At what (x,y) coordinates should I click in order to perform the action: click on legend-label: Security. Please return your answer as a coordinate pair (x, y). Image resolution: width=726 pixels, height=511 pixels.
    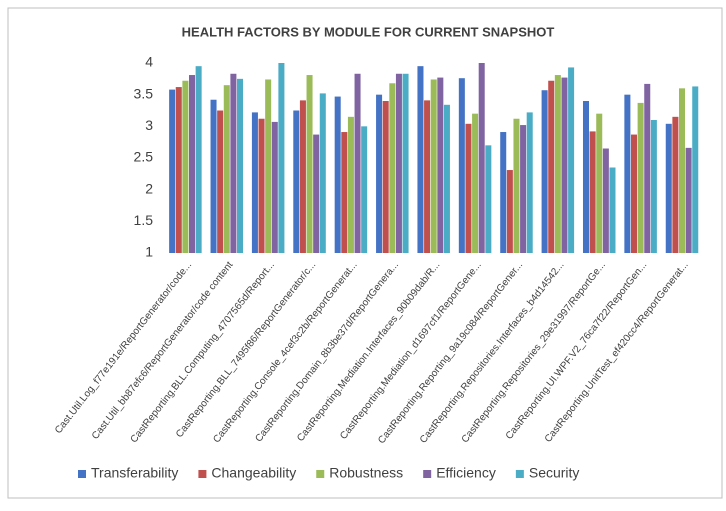
    Looking at the image, I should click on (554, 473).